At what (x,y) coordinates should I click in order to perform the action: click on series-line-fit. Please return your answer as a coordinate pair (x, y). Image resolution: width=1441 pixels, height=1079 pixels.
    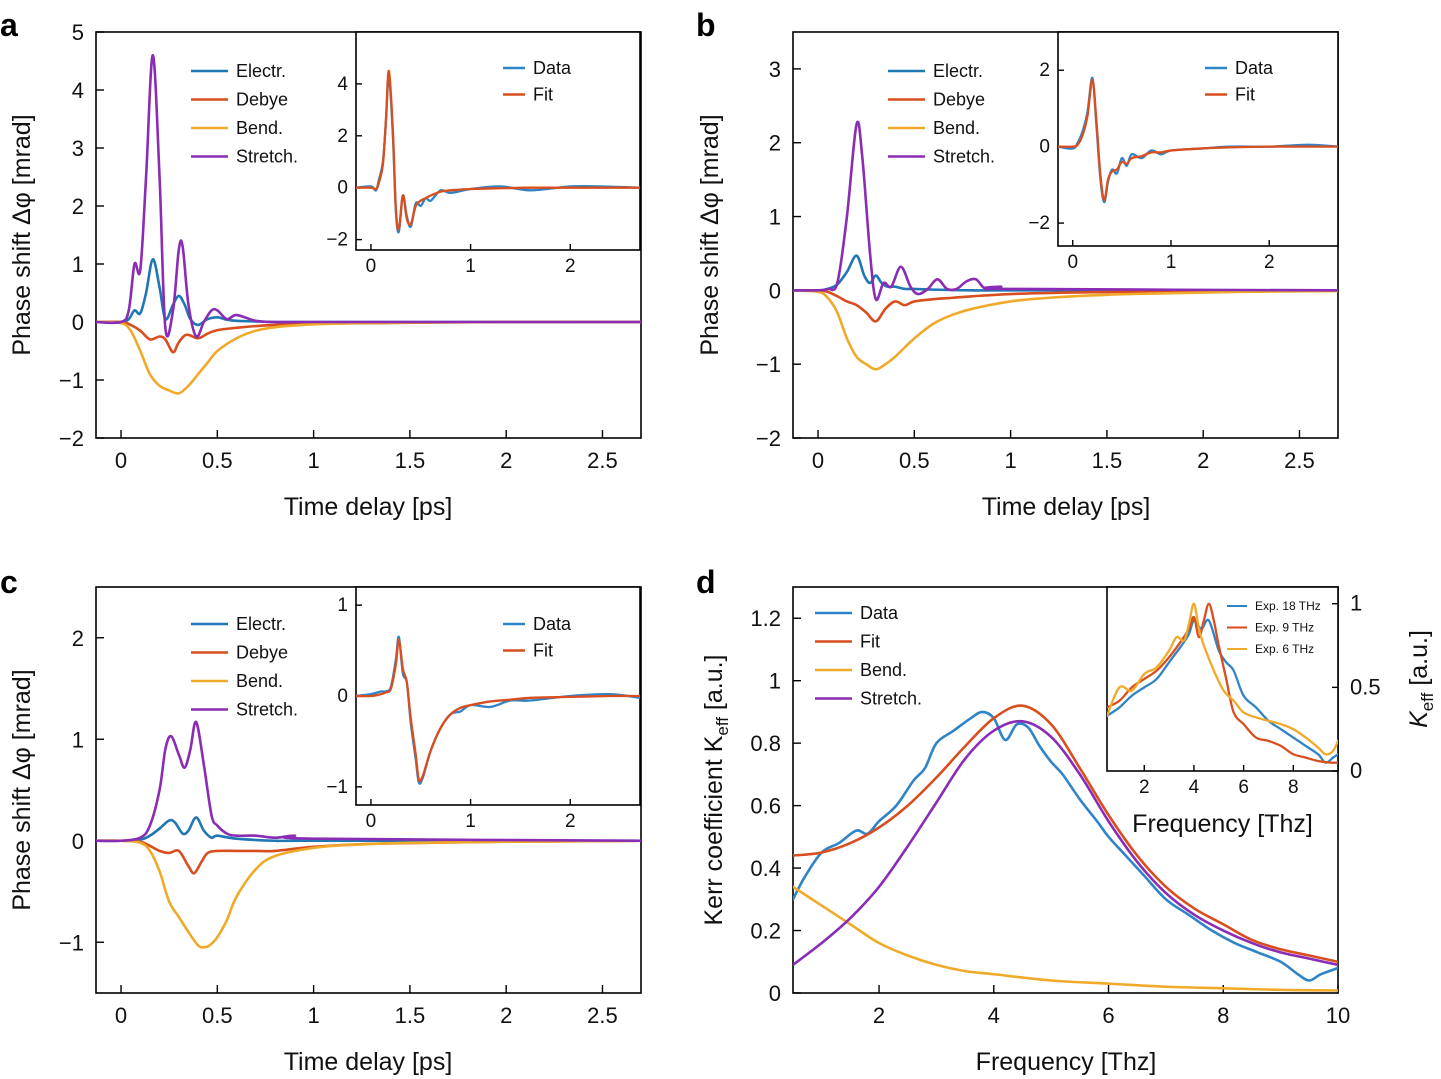
    Looking at the image, I should click on (1198, 140).